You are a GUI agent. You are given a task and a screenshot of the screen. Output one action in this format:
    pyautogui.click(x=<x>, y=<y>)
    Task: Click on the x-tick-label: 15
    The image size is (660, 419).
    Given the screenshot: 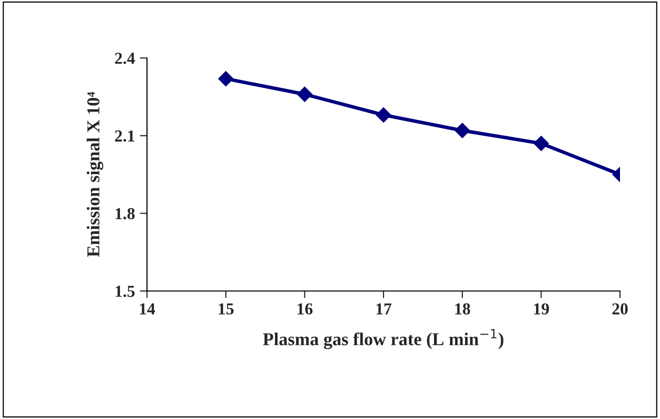 What is the action you would take?
    pyautogui.click(x=226, y=309)
    